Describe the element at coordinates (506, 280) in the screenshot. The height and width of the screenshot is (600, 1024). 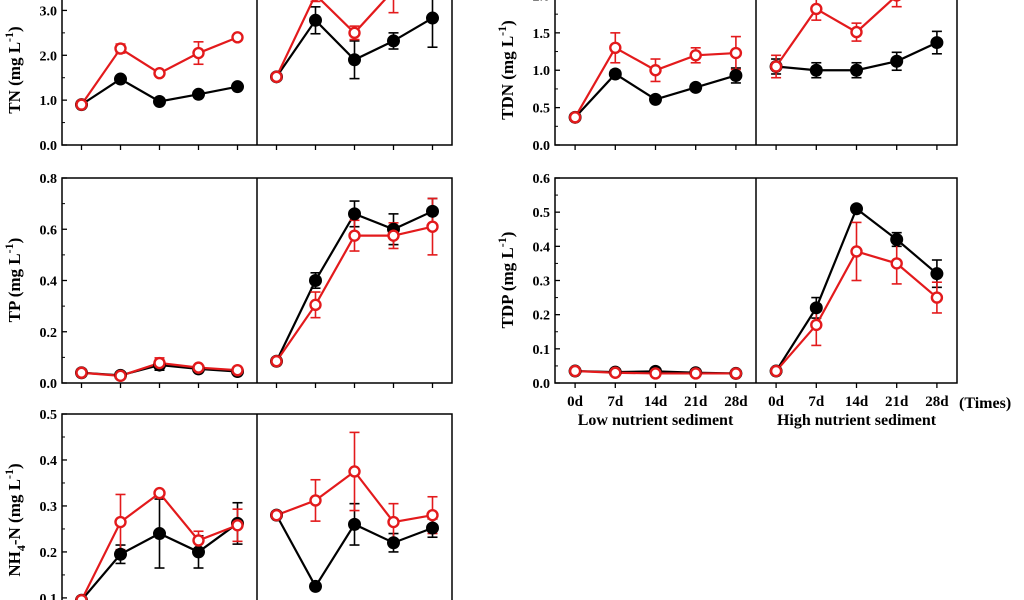
I see `y-axis-label: TDP (mg L-1)` at that location.